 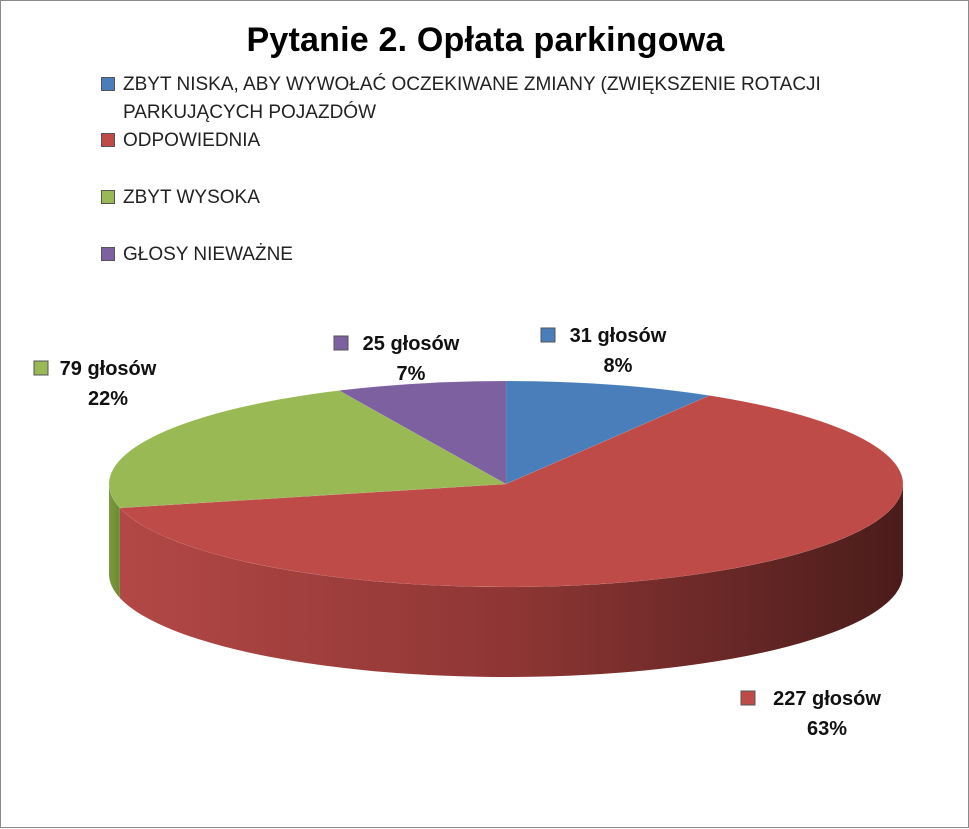 What do you see at coordinates (108, 369) in the screenshot?
I see `data-label-count: 79 głosów` at bounding box center [108, 369].